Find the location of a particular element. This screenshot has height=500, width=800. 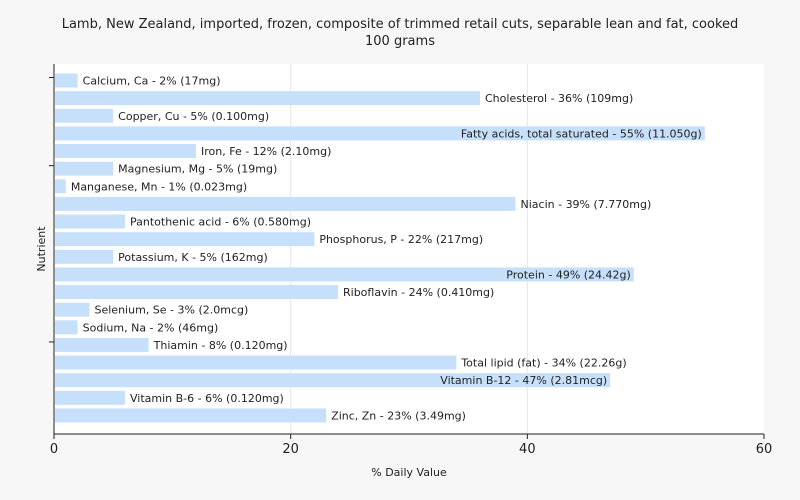

bar-label: Copper, Cu - 5% (0.100mg) is located at coordinates (193, 116).